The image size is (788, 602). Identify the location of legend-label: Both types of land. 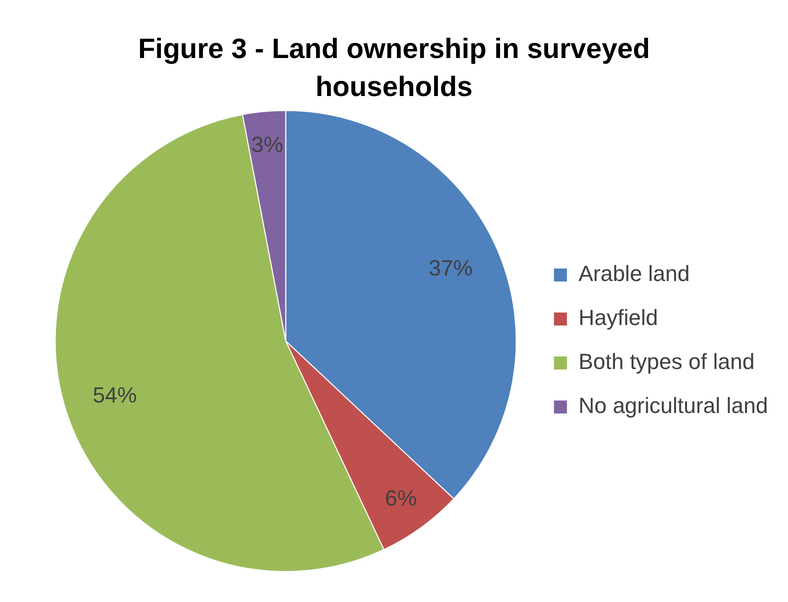
(666, 361).